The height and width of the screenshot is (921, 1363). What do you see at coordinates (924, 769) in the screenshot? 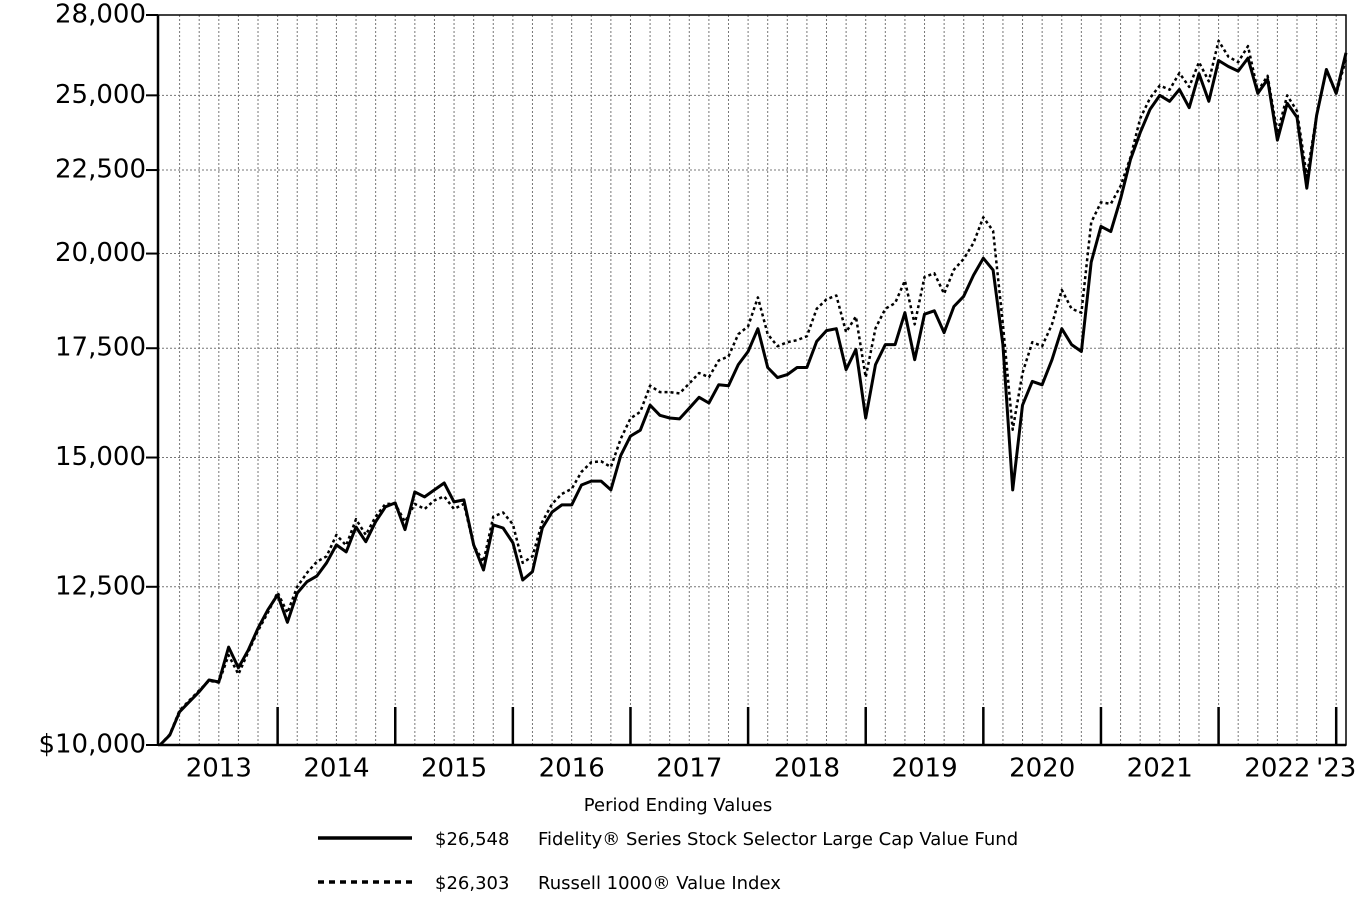
I see `x-tick-label: 2019` at bounding box center [924, 769].